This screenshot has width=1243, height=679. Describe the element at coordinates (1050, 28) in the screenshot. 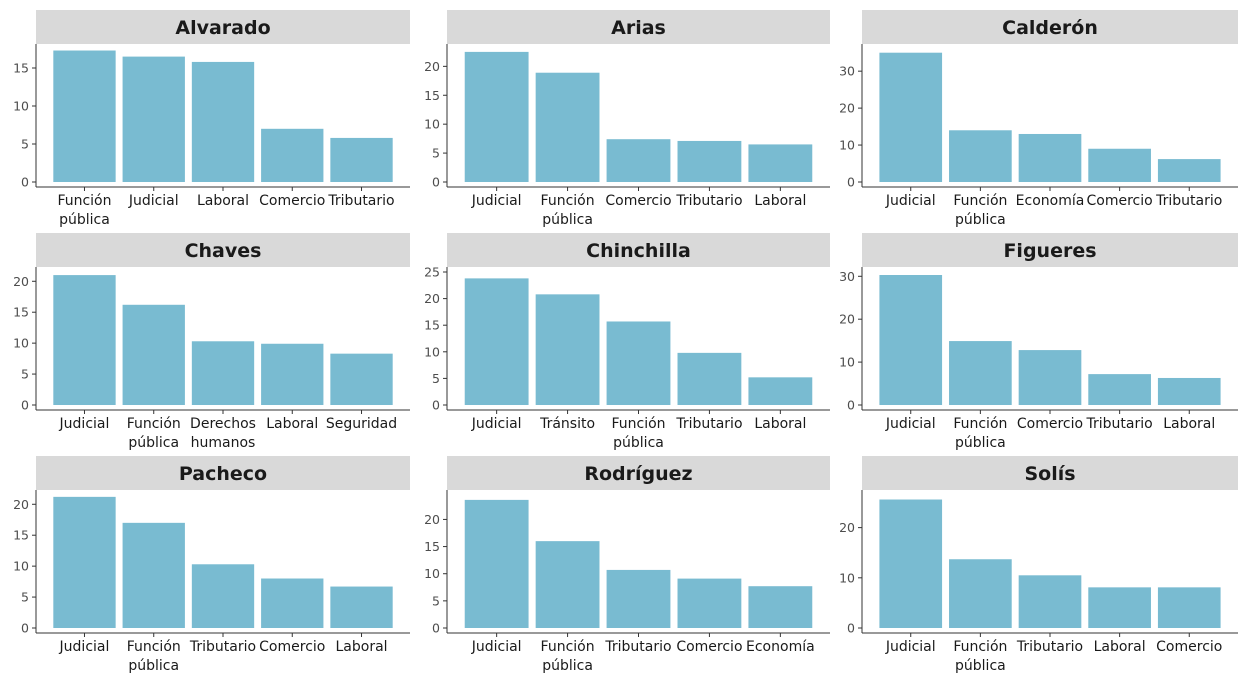

I see `facet-title: Calderón` at that location.